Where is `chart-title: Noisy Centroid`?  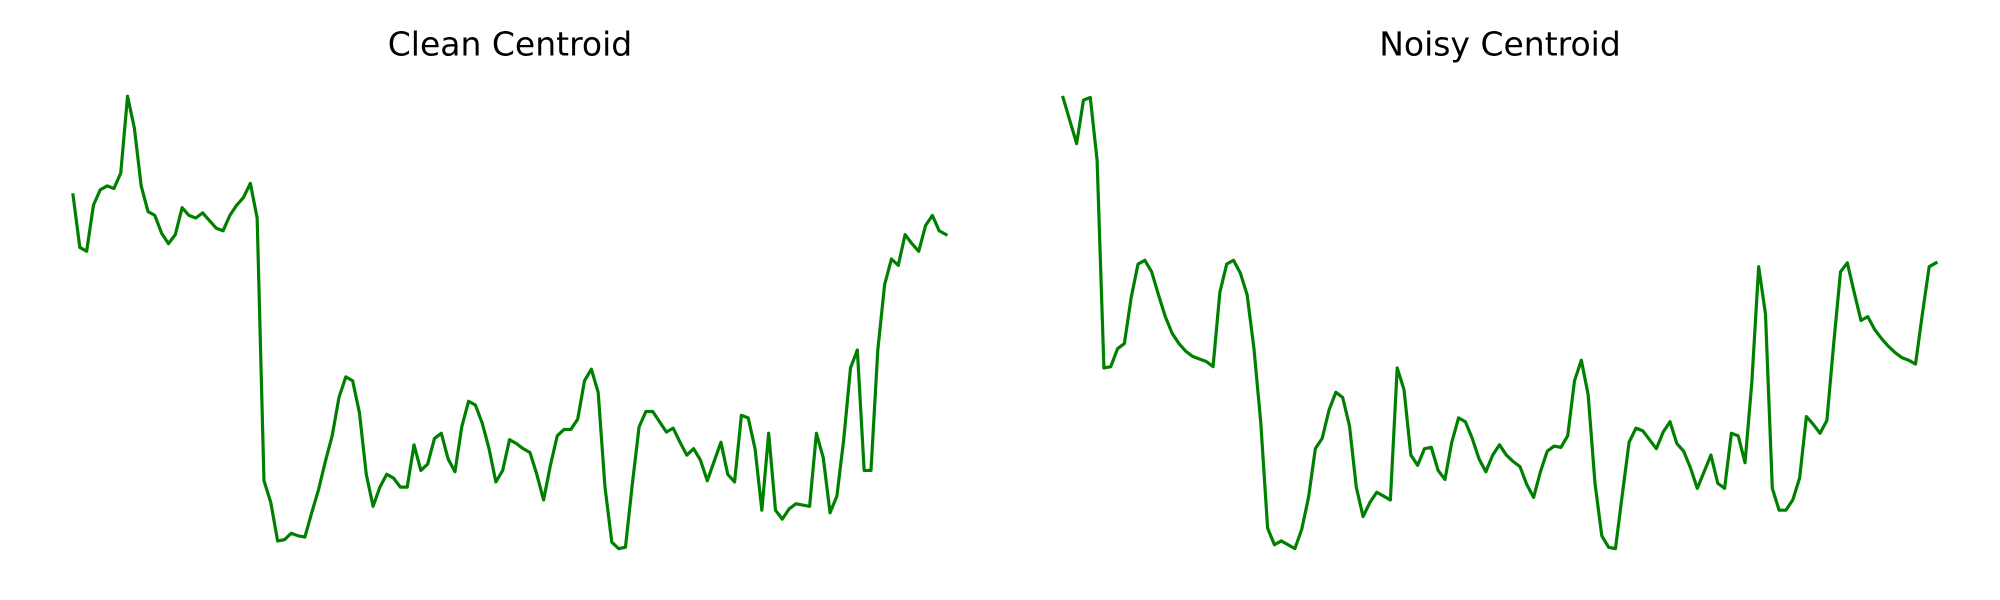
chart-title: Noisy Centroid is located at coordinates (1500, 44).